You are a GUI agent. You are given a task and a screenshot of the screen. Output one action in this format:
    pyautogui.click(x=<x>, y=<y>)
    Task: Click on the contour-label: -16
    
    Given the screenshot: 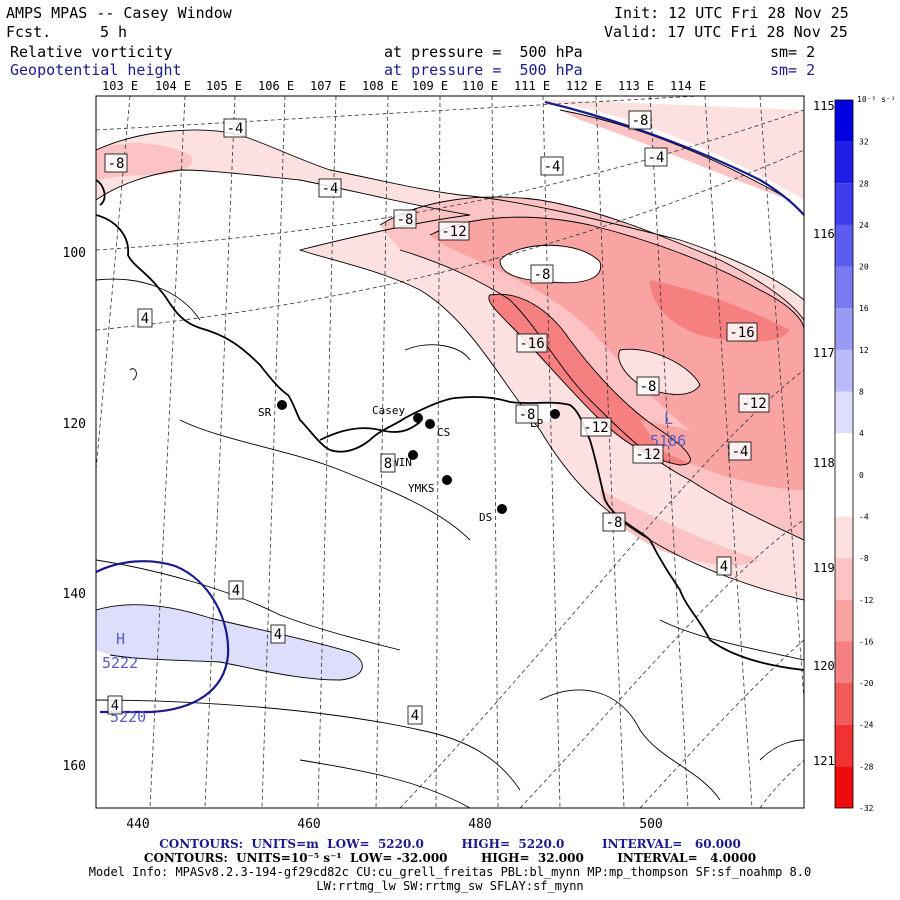 What is the action you would take?
    pyautogui.click(x=531, y=344)
    